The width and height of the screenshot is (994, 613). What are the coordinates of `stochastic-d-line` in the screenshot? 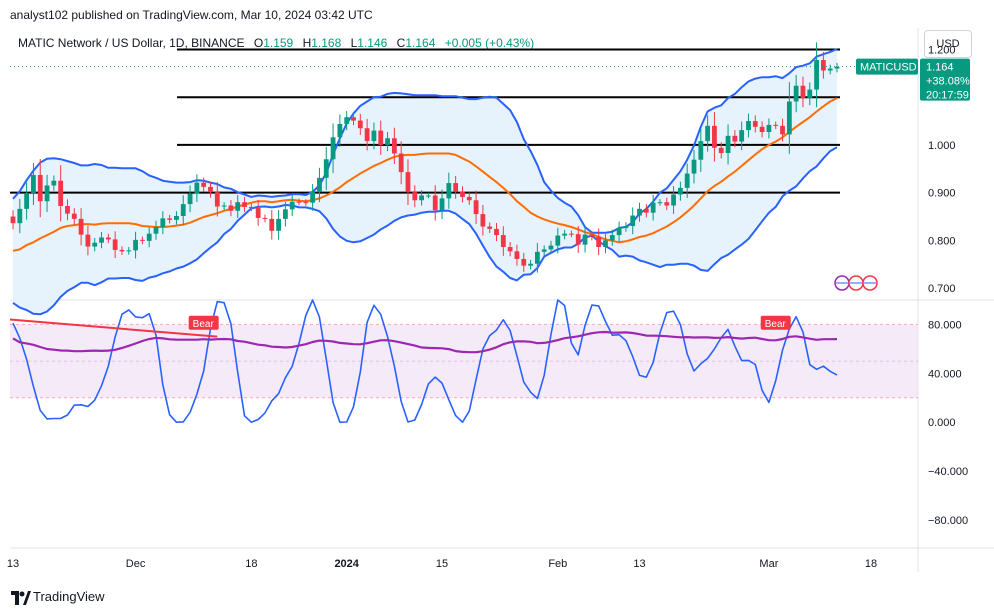 It's located at (425, 342).